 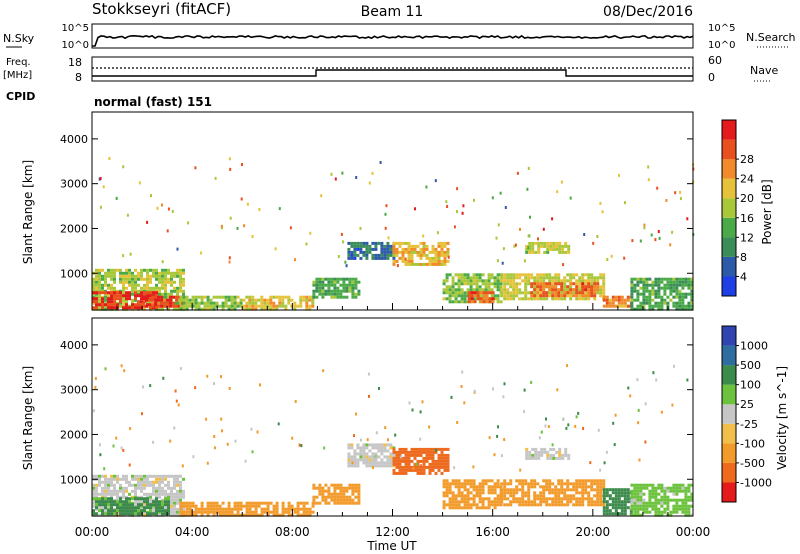 I want to click on colorbar-tick-label: 4, so click(x=743, y=276).